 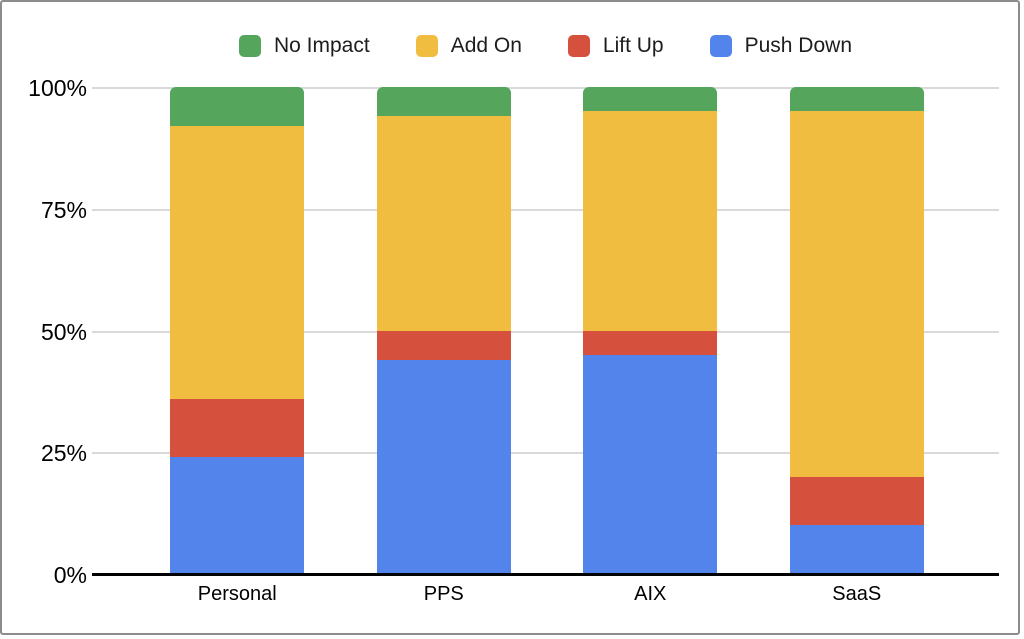 I want to click on y-axis-labels: 0% 25% 50% 75% 100%, so click(x=44, y=317).